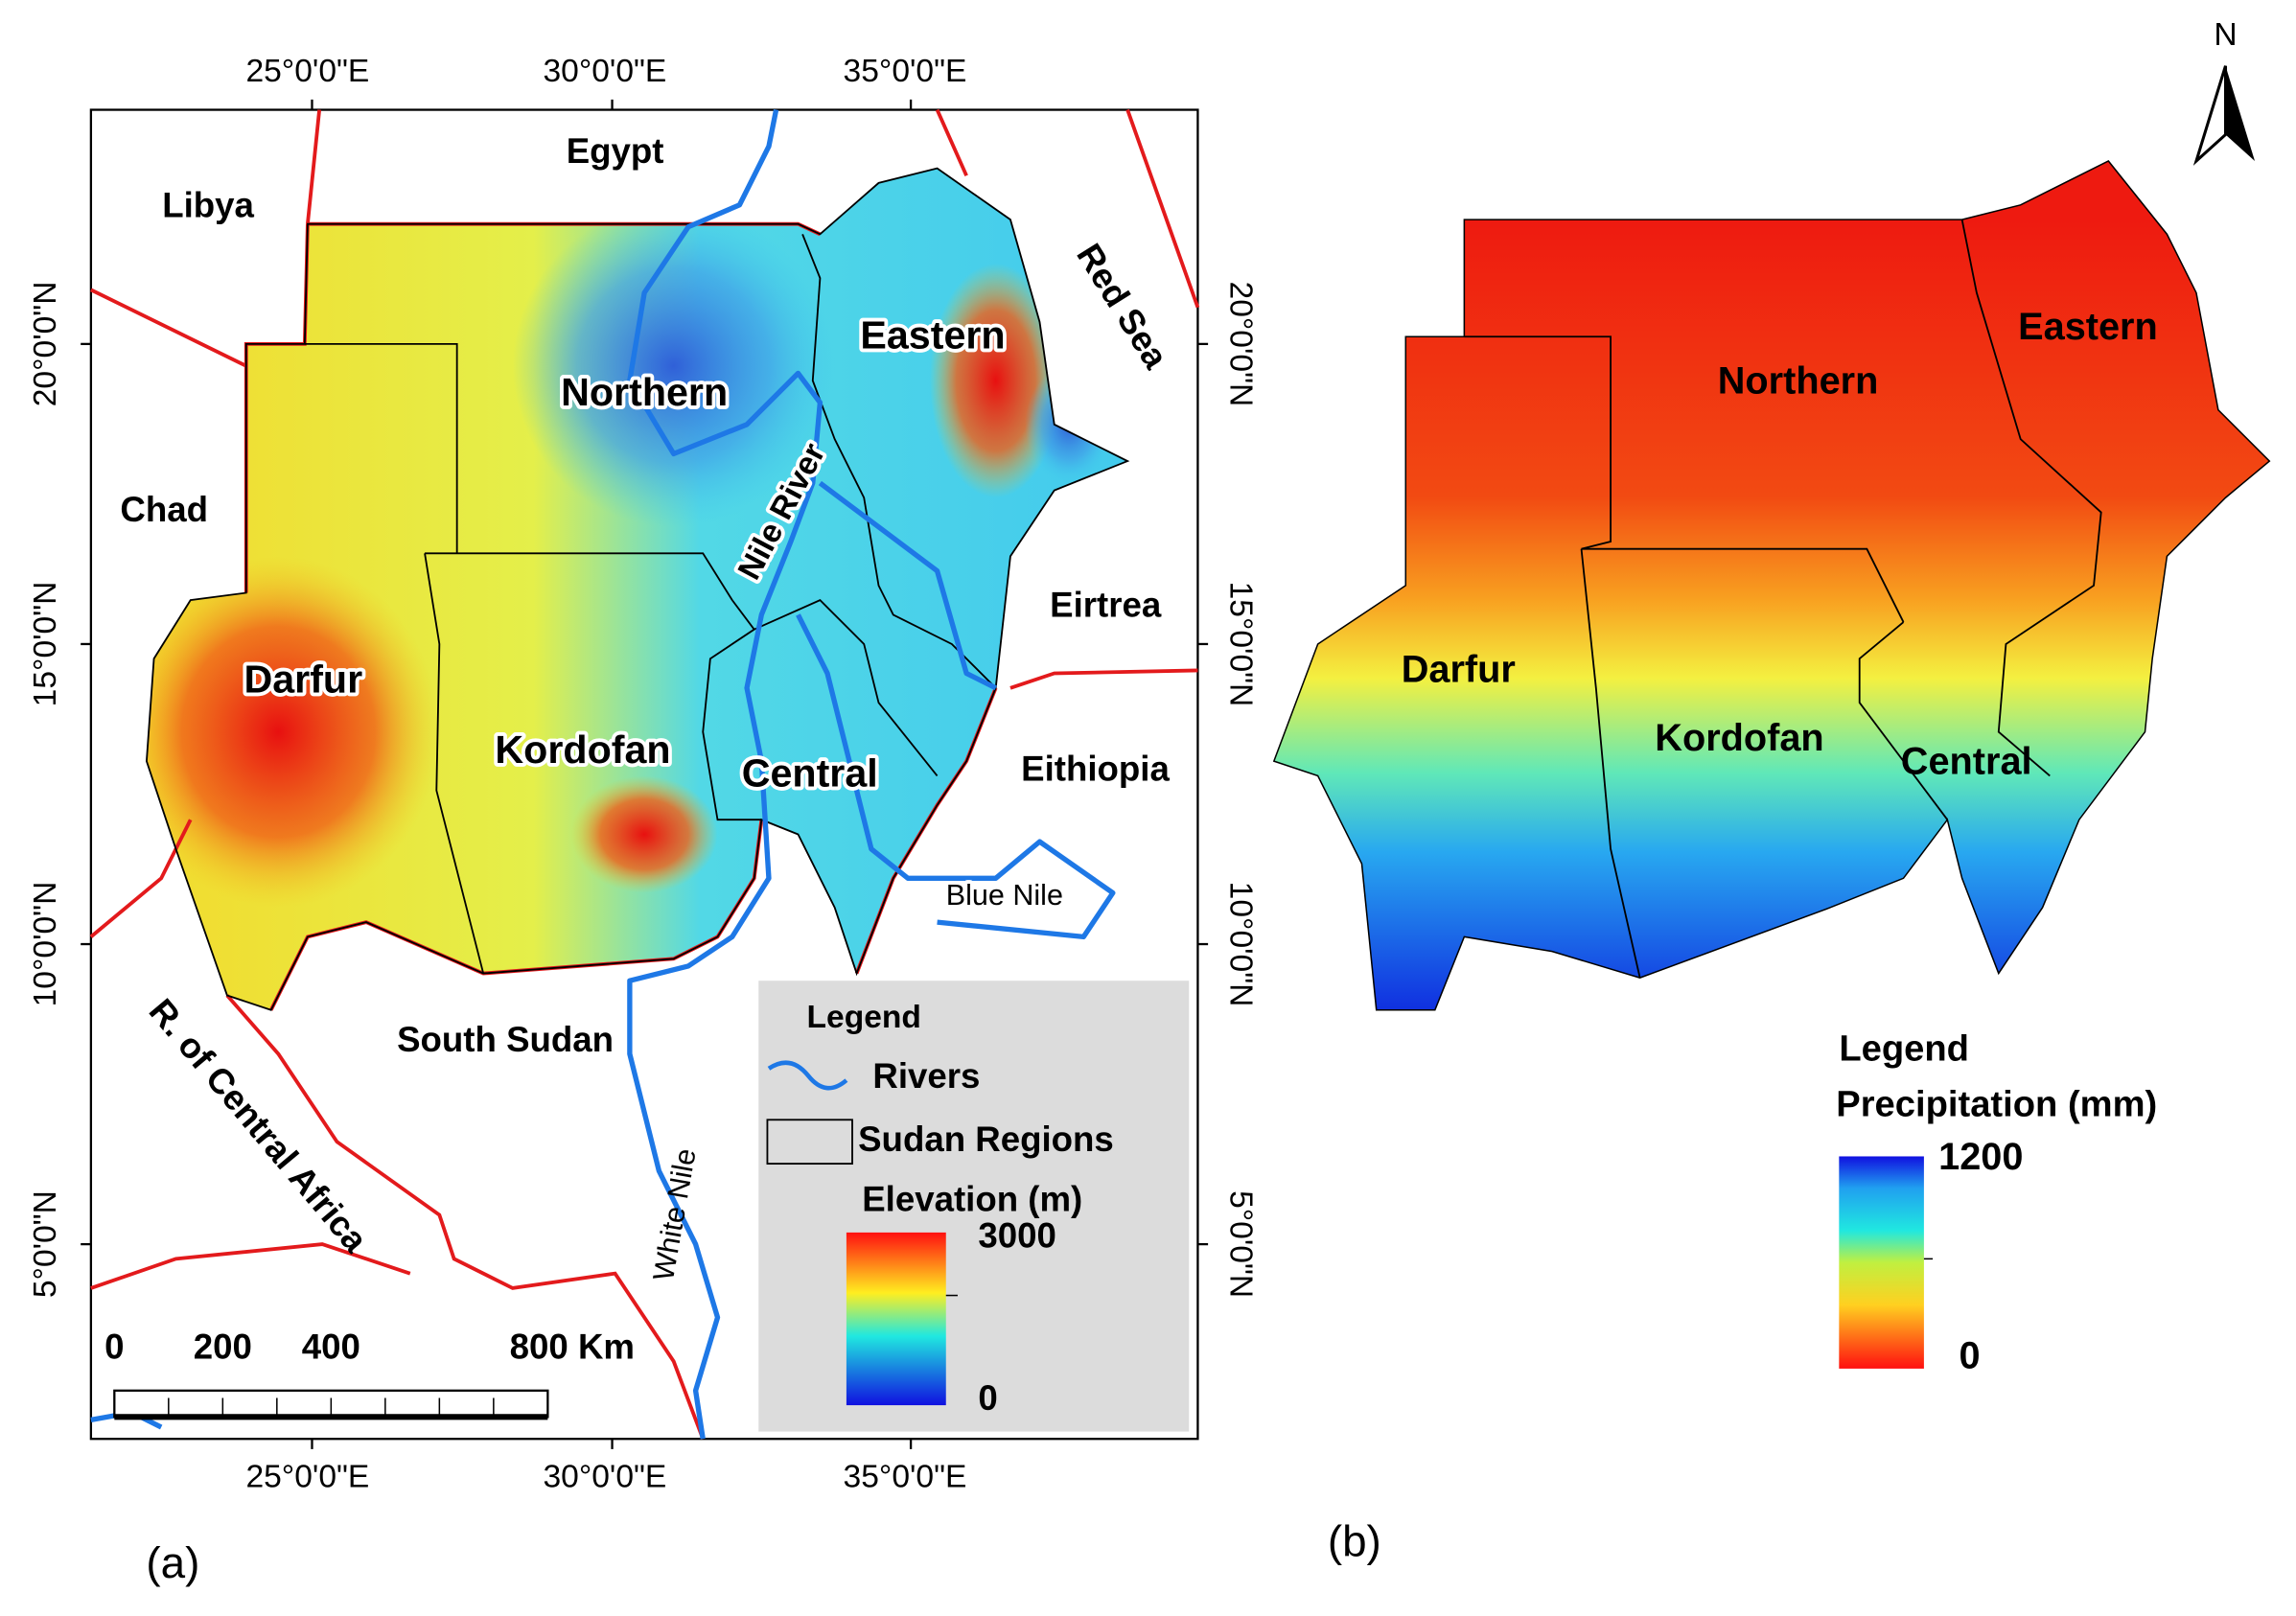 Image resolution: width=2296 pixels, height=1616 pixels. What do you see at coordinates (2225, 35) in the screenshot?
I see `north-label: N` at bounding box center [2225, 35].